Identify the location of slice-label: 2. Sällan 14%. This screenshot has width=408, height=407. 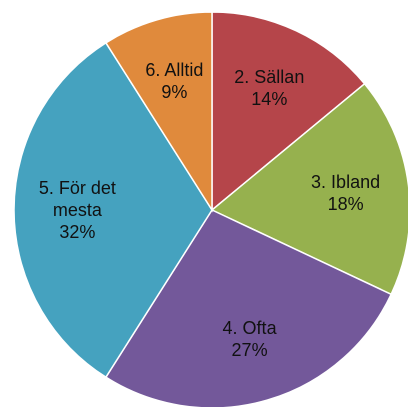
(269, 88).